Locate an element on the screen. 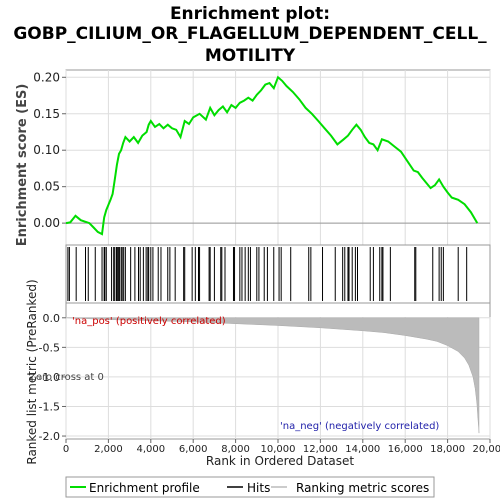 Image resolution: width=500 pixels, height=500 pixels. legend-box is located at coordinates (250, 487).